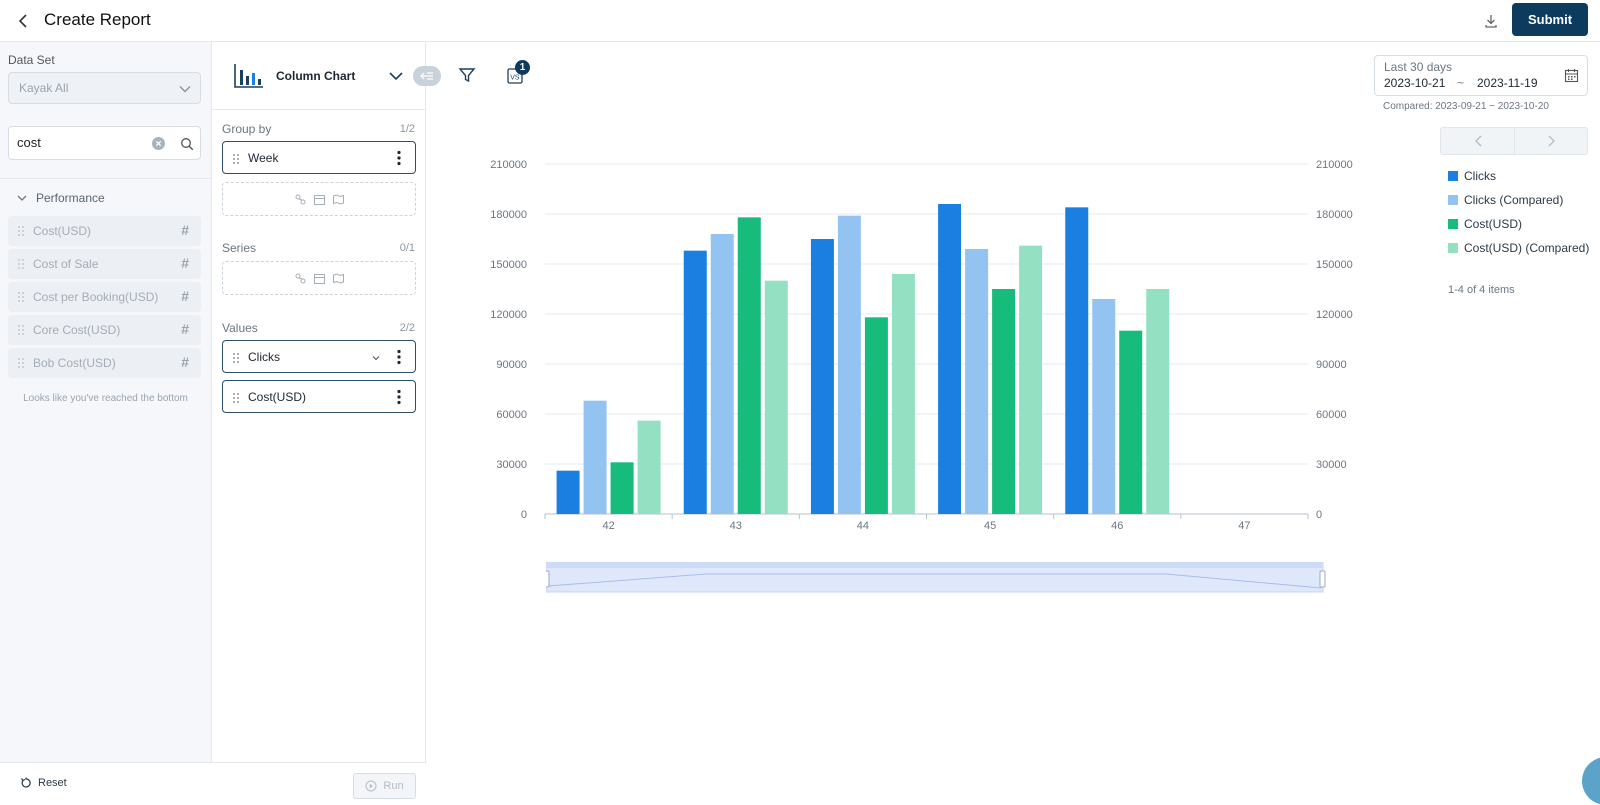 The width and height of the screenshot is (1600, 805). What do you see at coordinates (511, 465) in the screenshot?
I see `y-tick-label-left: 30000` at bounding box center [511, 465].